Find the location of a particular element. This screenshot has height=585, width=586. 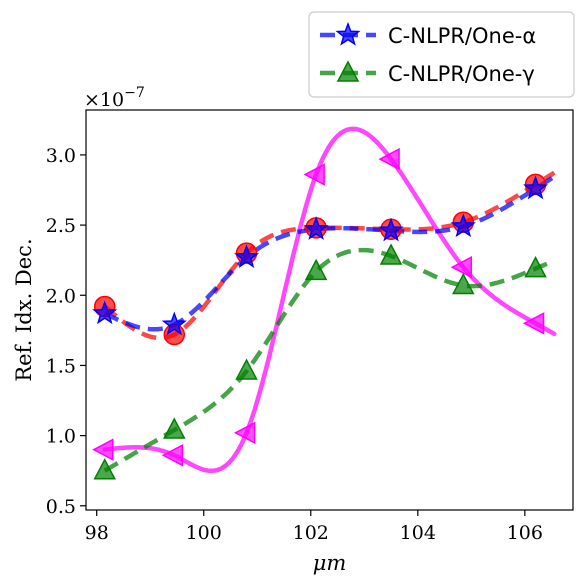

y-tick-label: 2.5 is located at coordinates (61, 226).